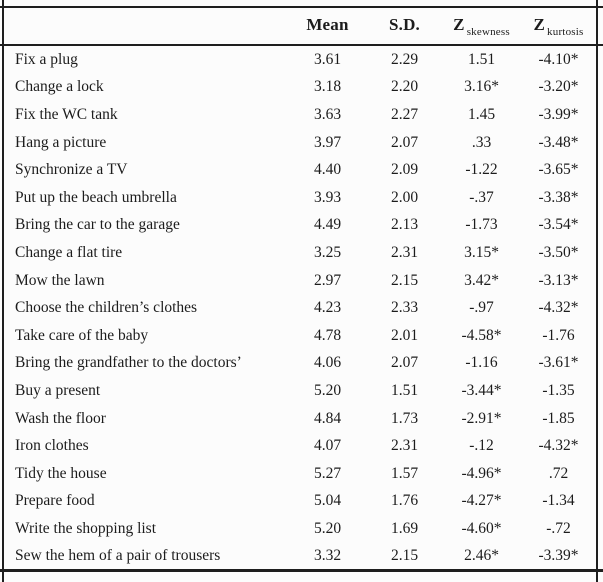 The height and width of the screenshot is (582, 603). I want to click on task-cell: Mow the lawn, so click(60, 280).